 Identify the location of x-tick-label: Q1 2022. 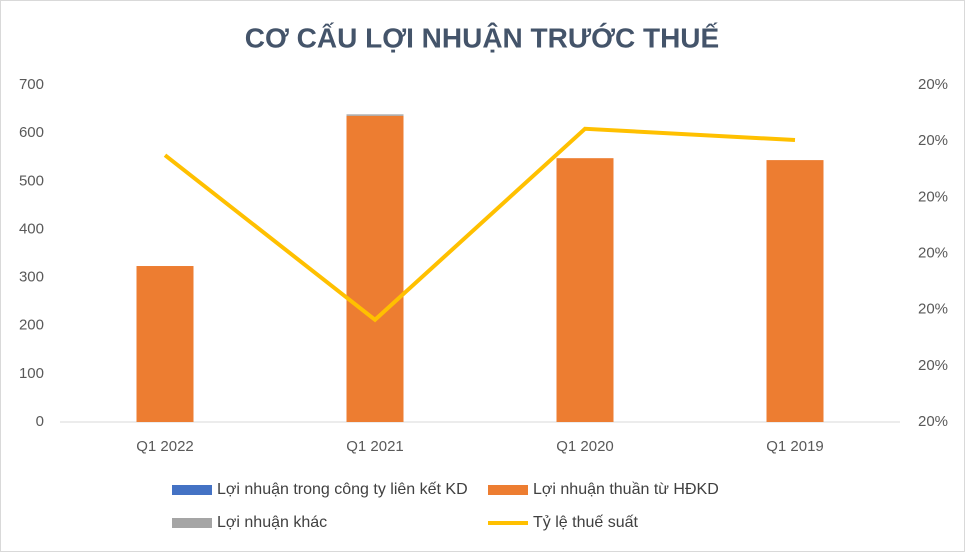
(165, 446).